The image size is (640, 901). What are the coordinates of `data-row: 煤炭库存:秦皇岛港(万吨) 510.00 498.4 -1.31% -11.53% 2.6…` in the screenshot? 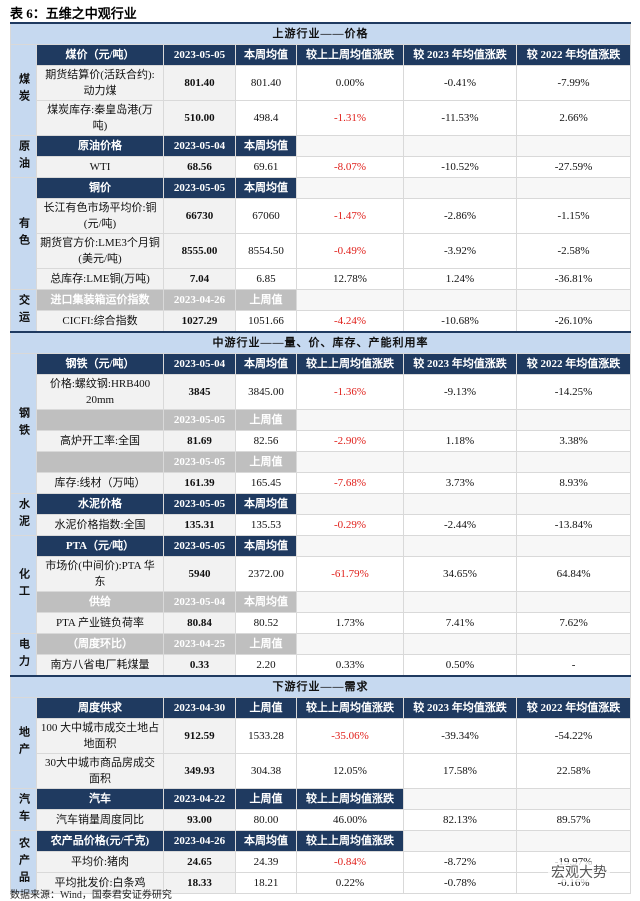 It's located at (321, 118).